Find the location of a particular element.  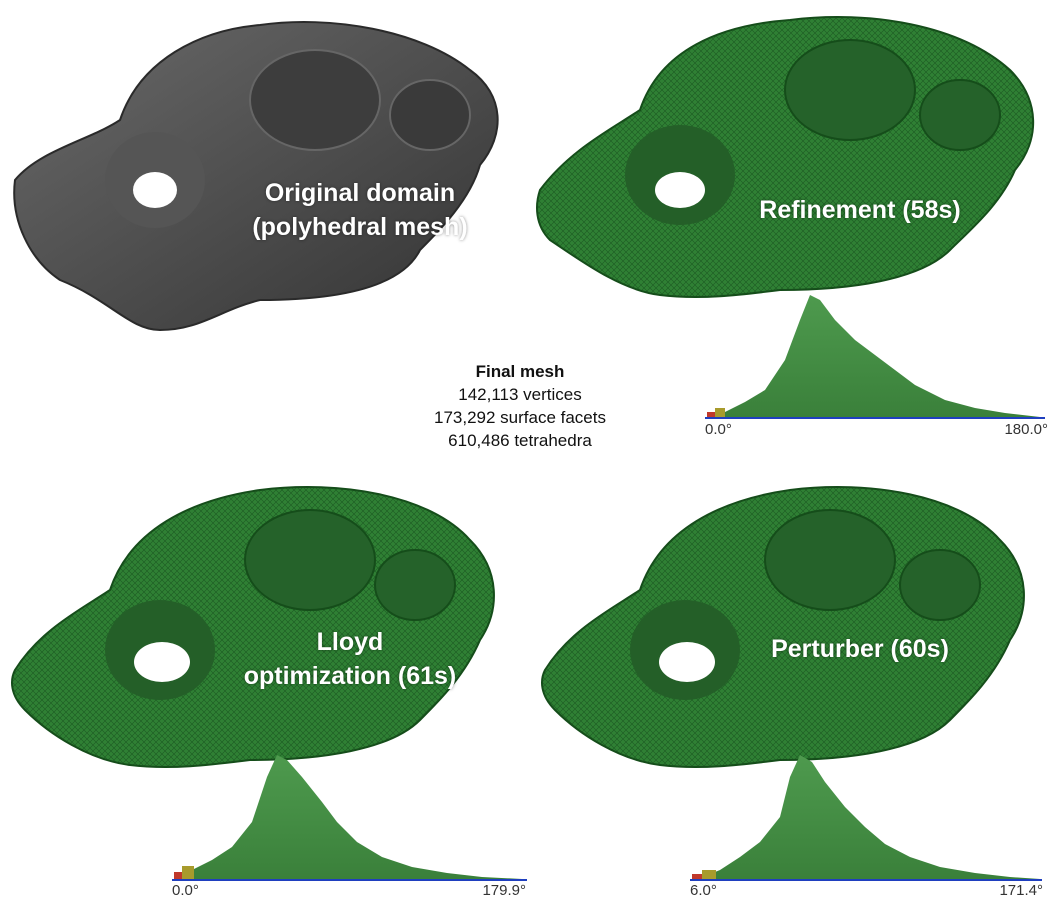

lloyd-histogram-plot is located at coordinates (349, 818).